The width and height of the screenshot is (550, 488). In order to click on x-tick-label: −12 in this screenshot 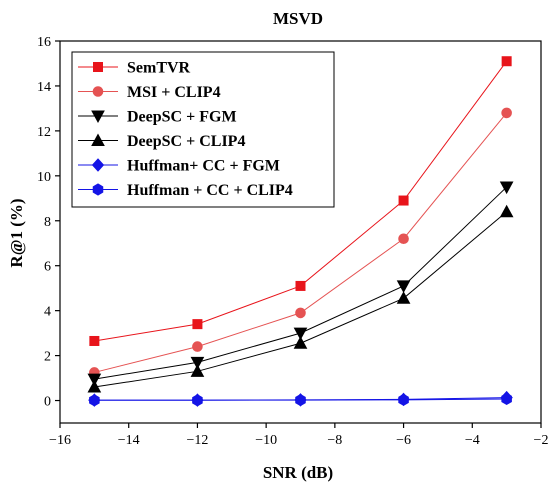, I will do `click(197, 440)`.